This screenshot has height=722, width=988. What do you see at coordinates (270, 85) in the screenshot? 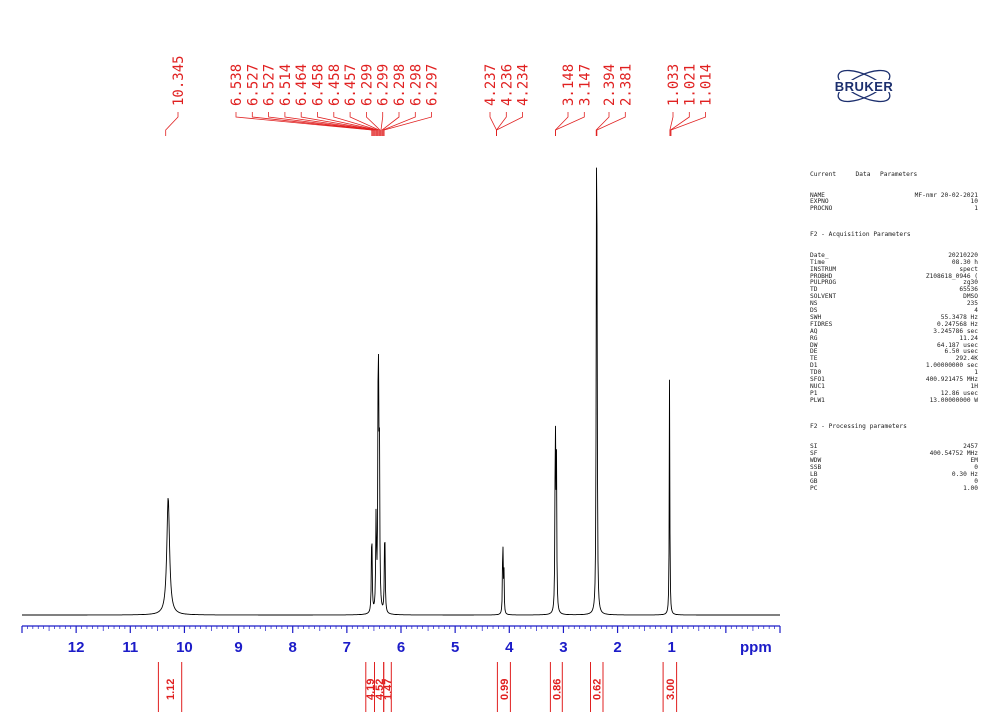
I see `peak-label: 6.527` at bounding box center [270, 85].